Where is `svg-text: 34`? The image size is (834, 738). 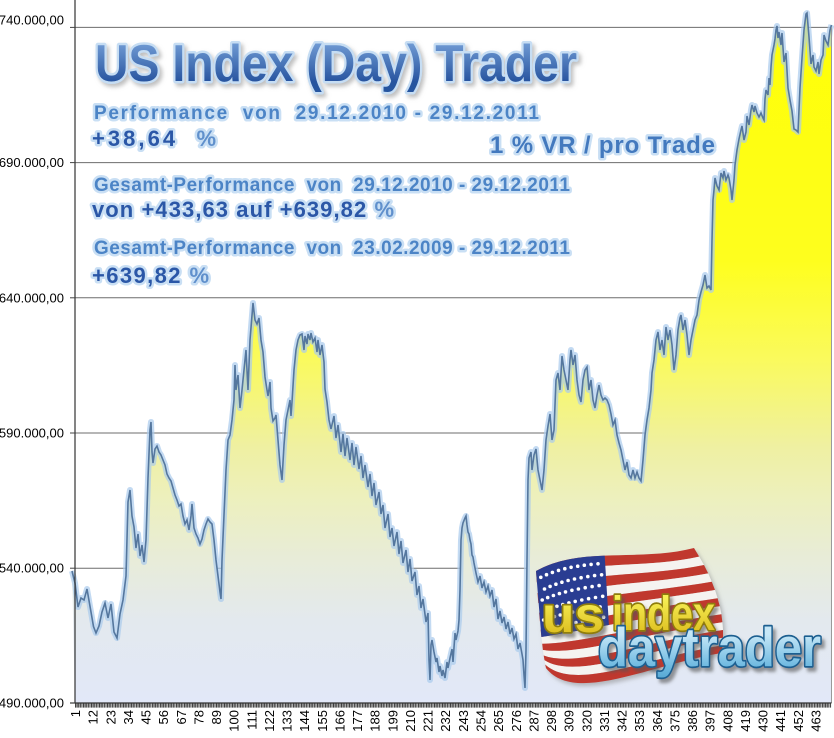
svg-text: 34 is located at coordinates (128, 717).